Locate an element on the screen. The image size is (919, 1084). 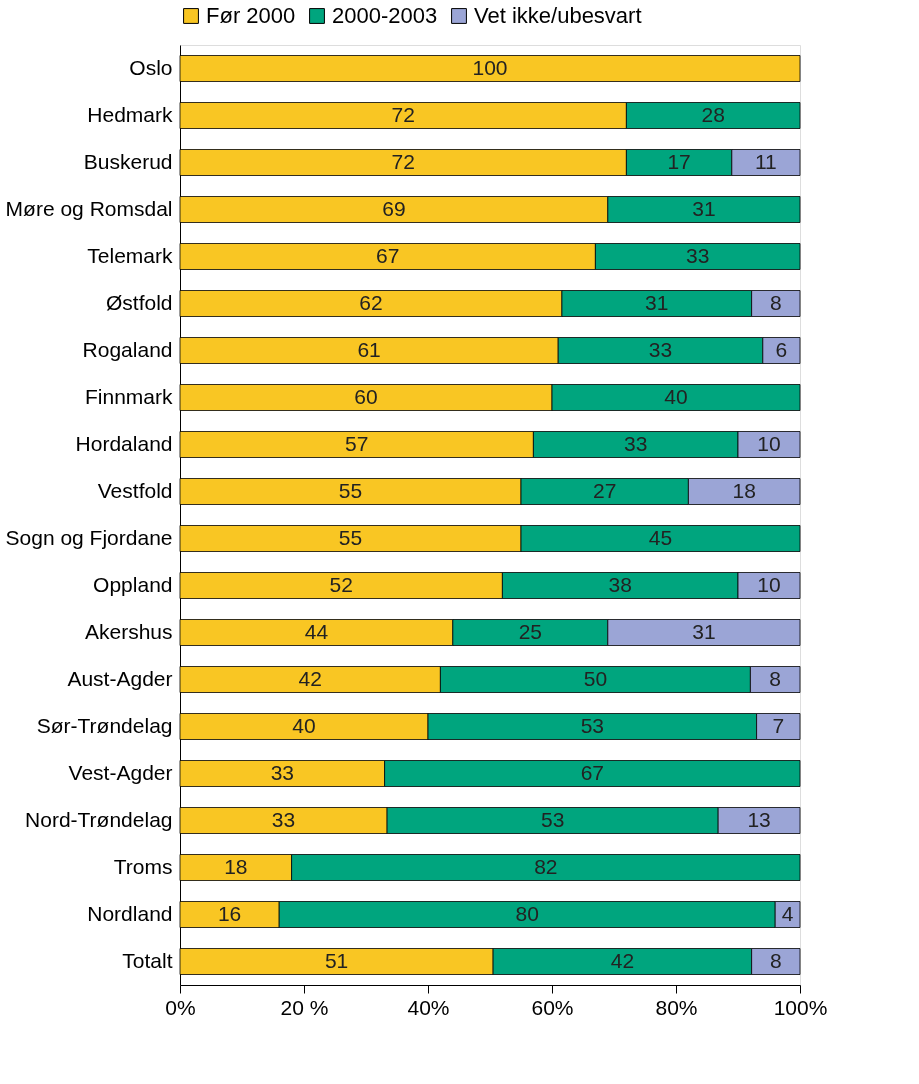
y-tick-label: Nordland is located at coordinates (130, 913).